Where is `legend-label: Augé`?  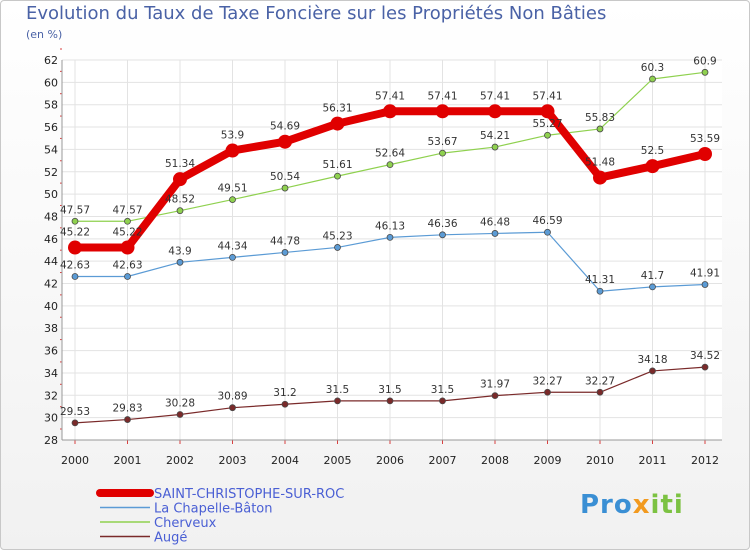
legend-label: Augé is located at coordinates (170, 538).